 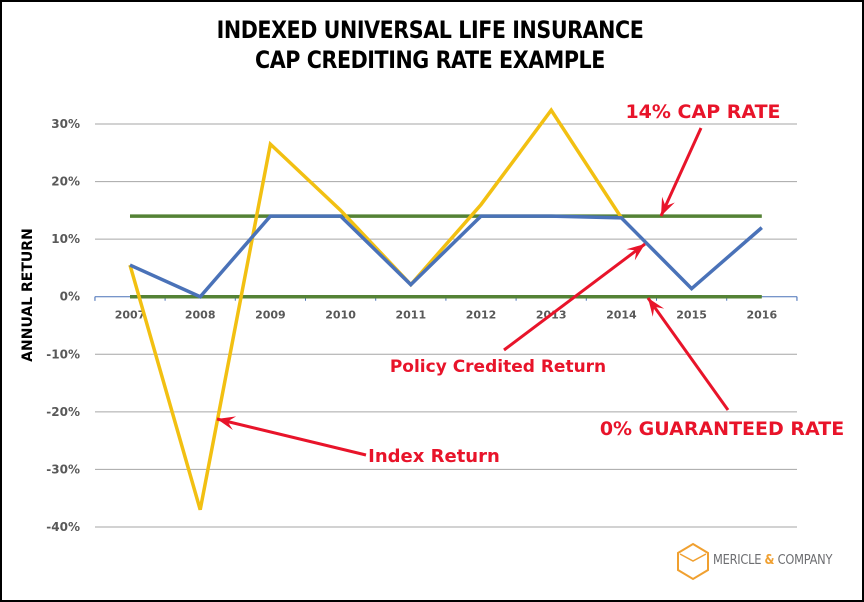 What do you see at coordinates (739, 560) in the screenshot?
I see `logo-text-left: MERICLE` at bounding box center [739, 560].